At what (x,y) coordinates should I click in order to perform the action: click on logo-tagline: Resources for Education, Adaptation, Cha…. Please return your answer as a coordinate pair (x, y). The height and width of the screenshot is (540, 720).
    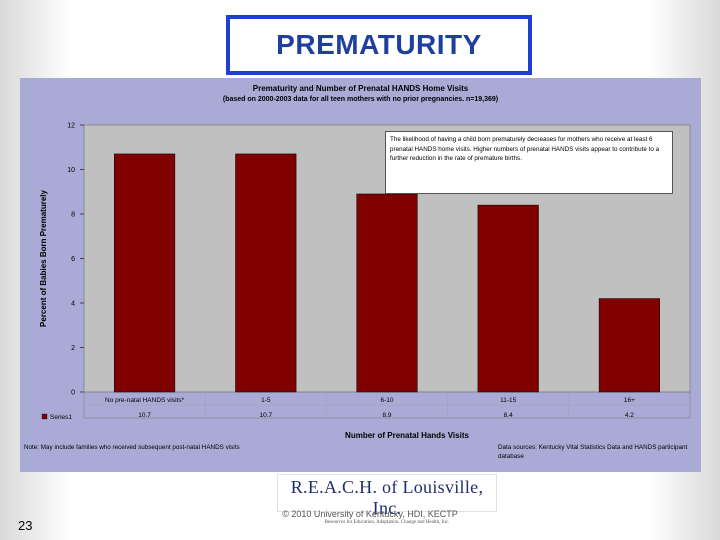
    Looking at the image, I should click on (387, 522).